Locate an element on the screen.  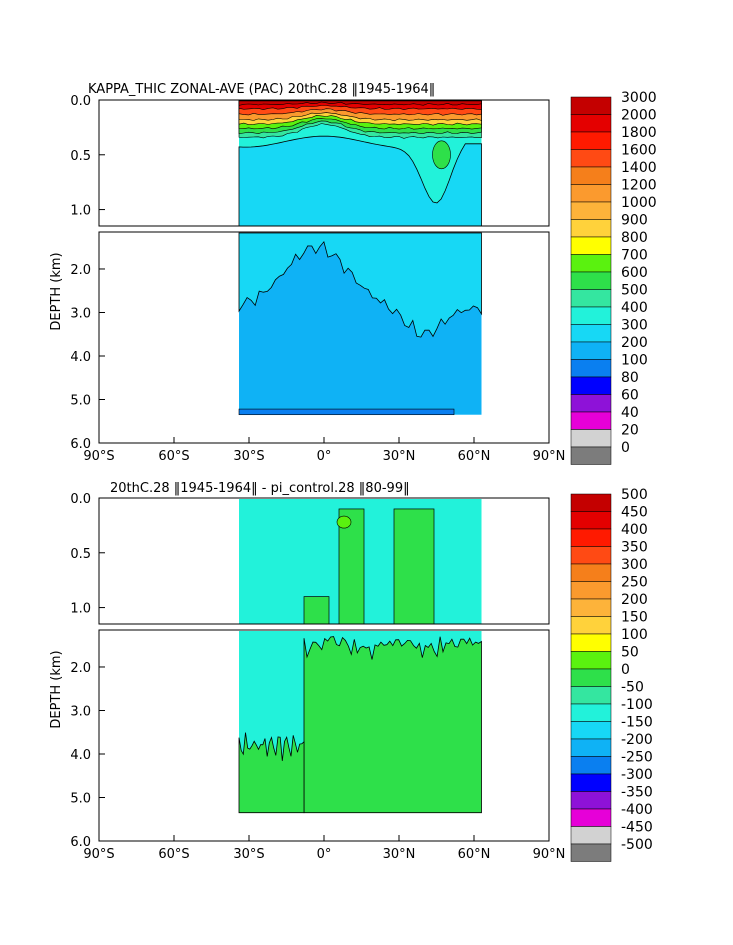
colorbar-label: 80 is located at coordinates (630, 378).